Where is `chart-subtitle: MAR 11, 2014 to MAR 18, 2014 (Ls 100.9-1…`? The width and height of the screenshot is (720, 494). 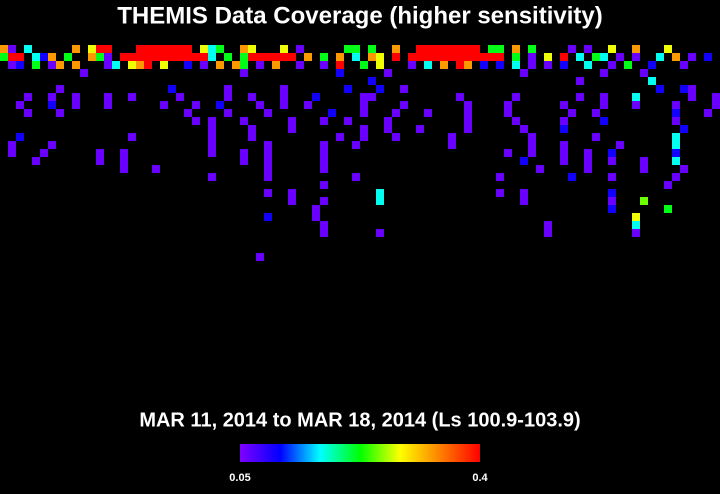
chart-subtitle: MAR 11, 2014 to MAR 18, 2014 (Ls 100.9-1… is located at coordinates (359, 420).